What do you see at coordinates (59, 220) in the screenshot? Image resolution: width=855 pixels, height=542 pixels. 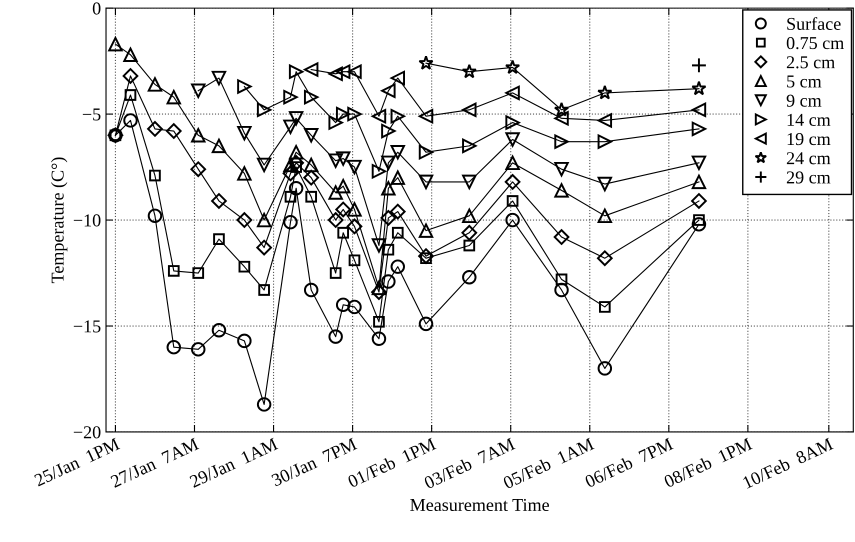 I see `y-axis-title: Temperature (C°)` at bounding box center [59, 220].